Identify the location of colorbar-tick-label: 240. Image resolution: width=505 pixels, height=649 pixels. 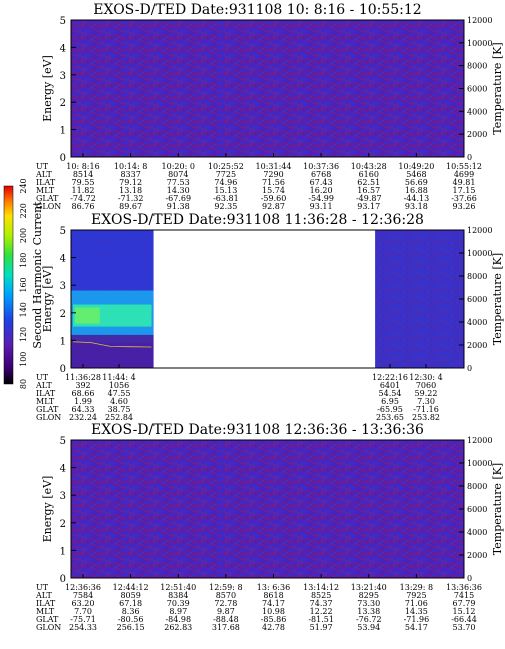
(23, 185).